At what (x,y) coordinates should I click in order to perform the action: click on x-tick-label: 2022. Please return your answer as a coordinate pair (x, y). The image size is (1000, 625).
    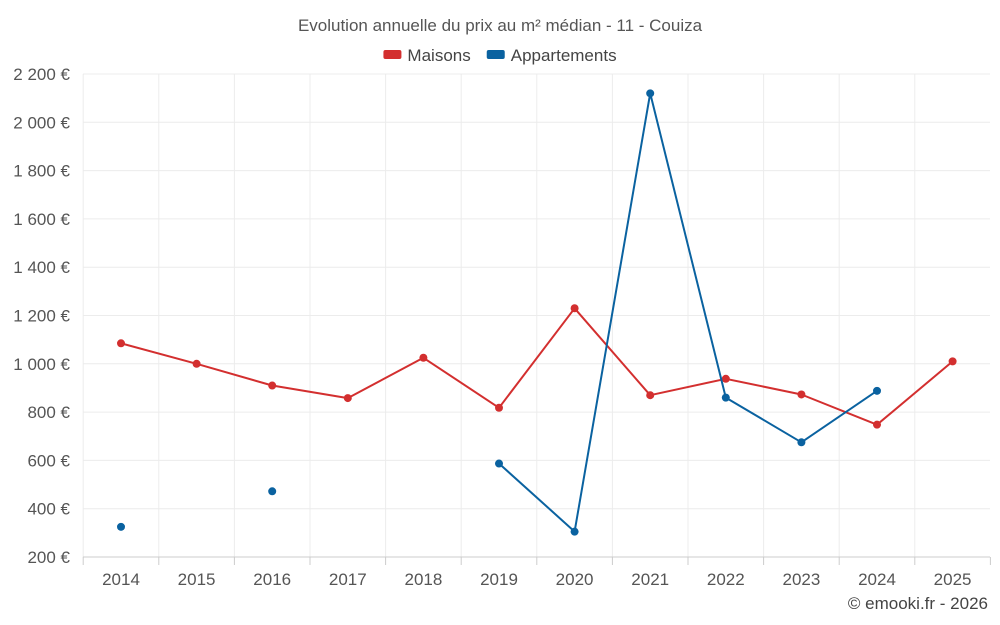
    Looking at the image, I should click on (726, 579).